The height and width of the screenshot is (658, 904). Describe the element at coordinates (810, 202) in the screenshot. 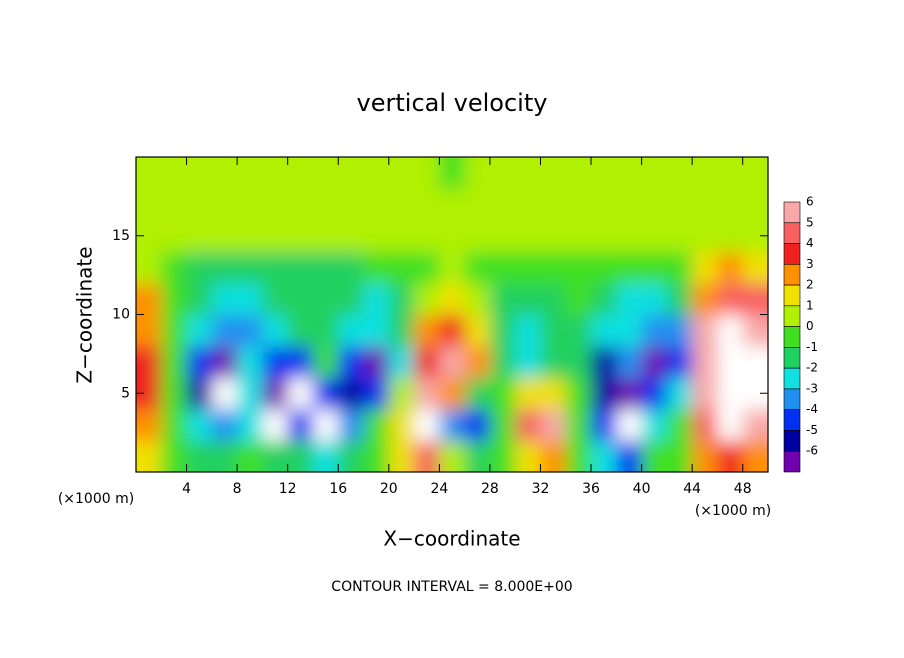

I see `colorbar-label: 6` at that location.